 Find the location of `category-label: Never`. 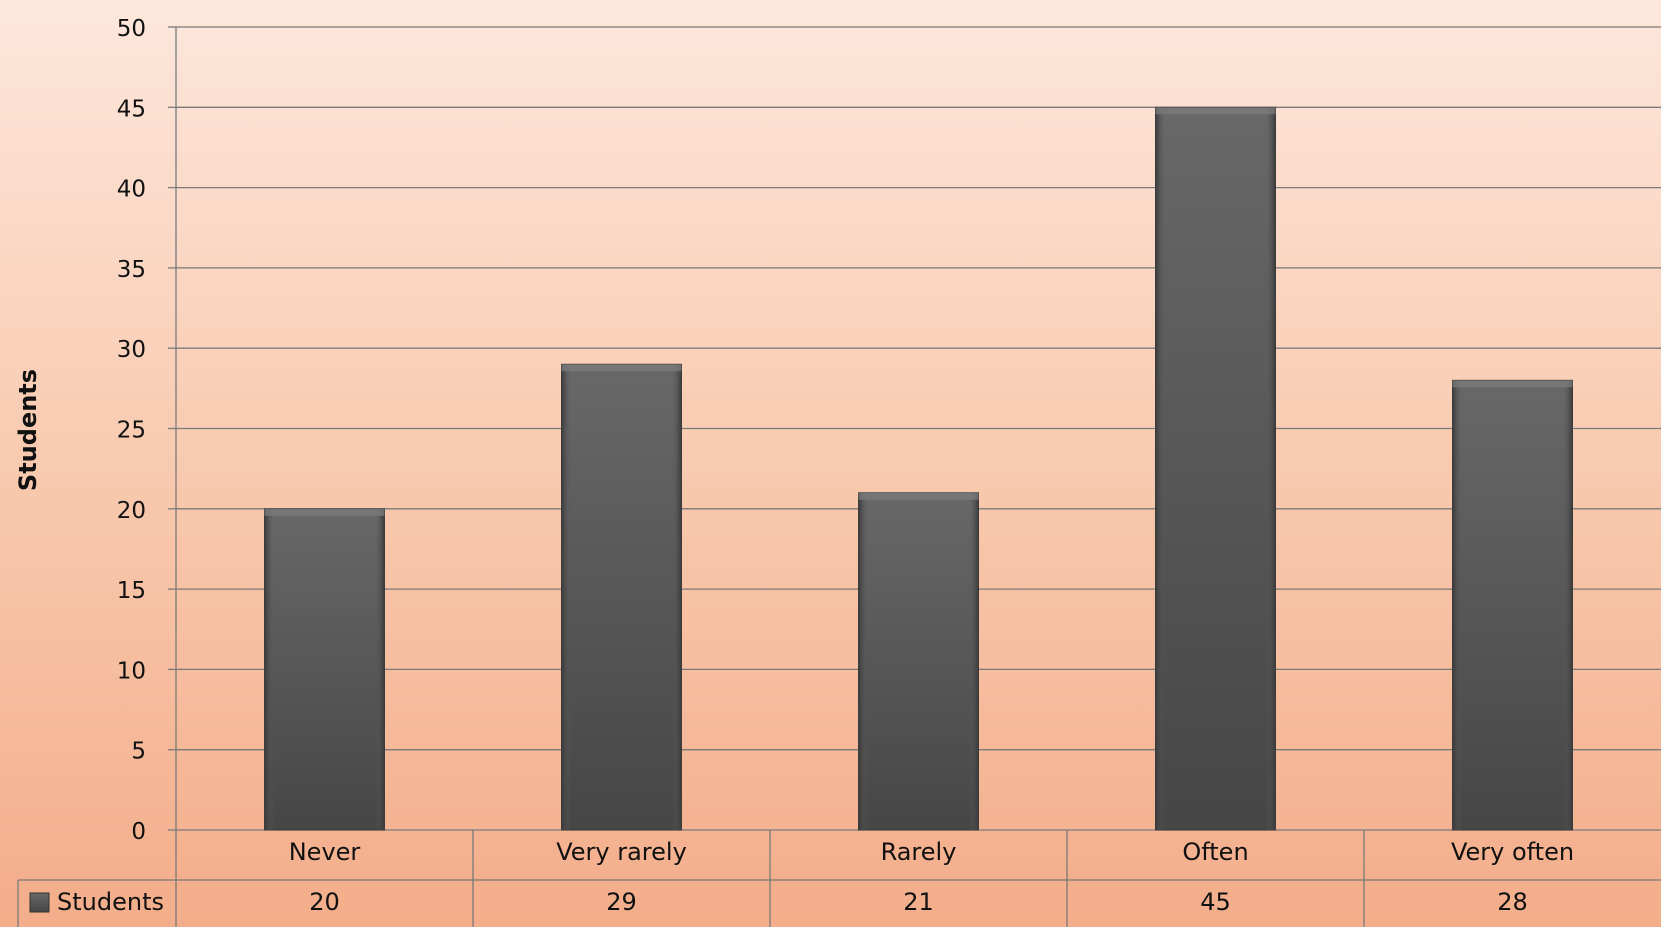

category-label: Never is located at coordinates (325, 852).